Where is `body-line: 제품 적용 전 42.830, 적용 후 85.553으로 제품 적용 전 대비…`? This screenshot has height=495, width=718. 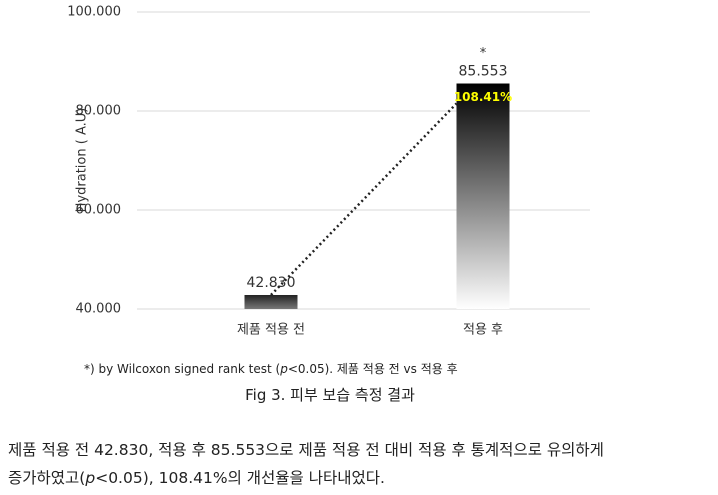 body-line: 제품 적용 전 42.830, 적용 후 85.553으로 제품 적용 전 대비… is located at coordinates (306, 450).